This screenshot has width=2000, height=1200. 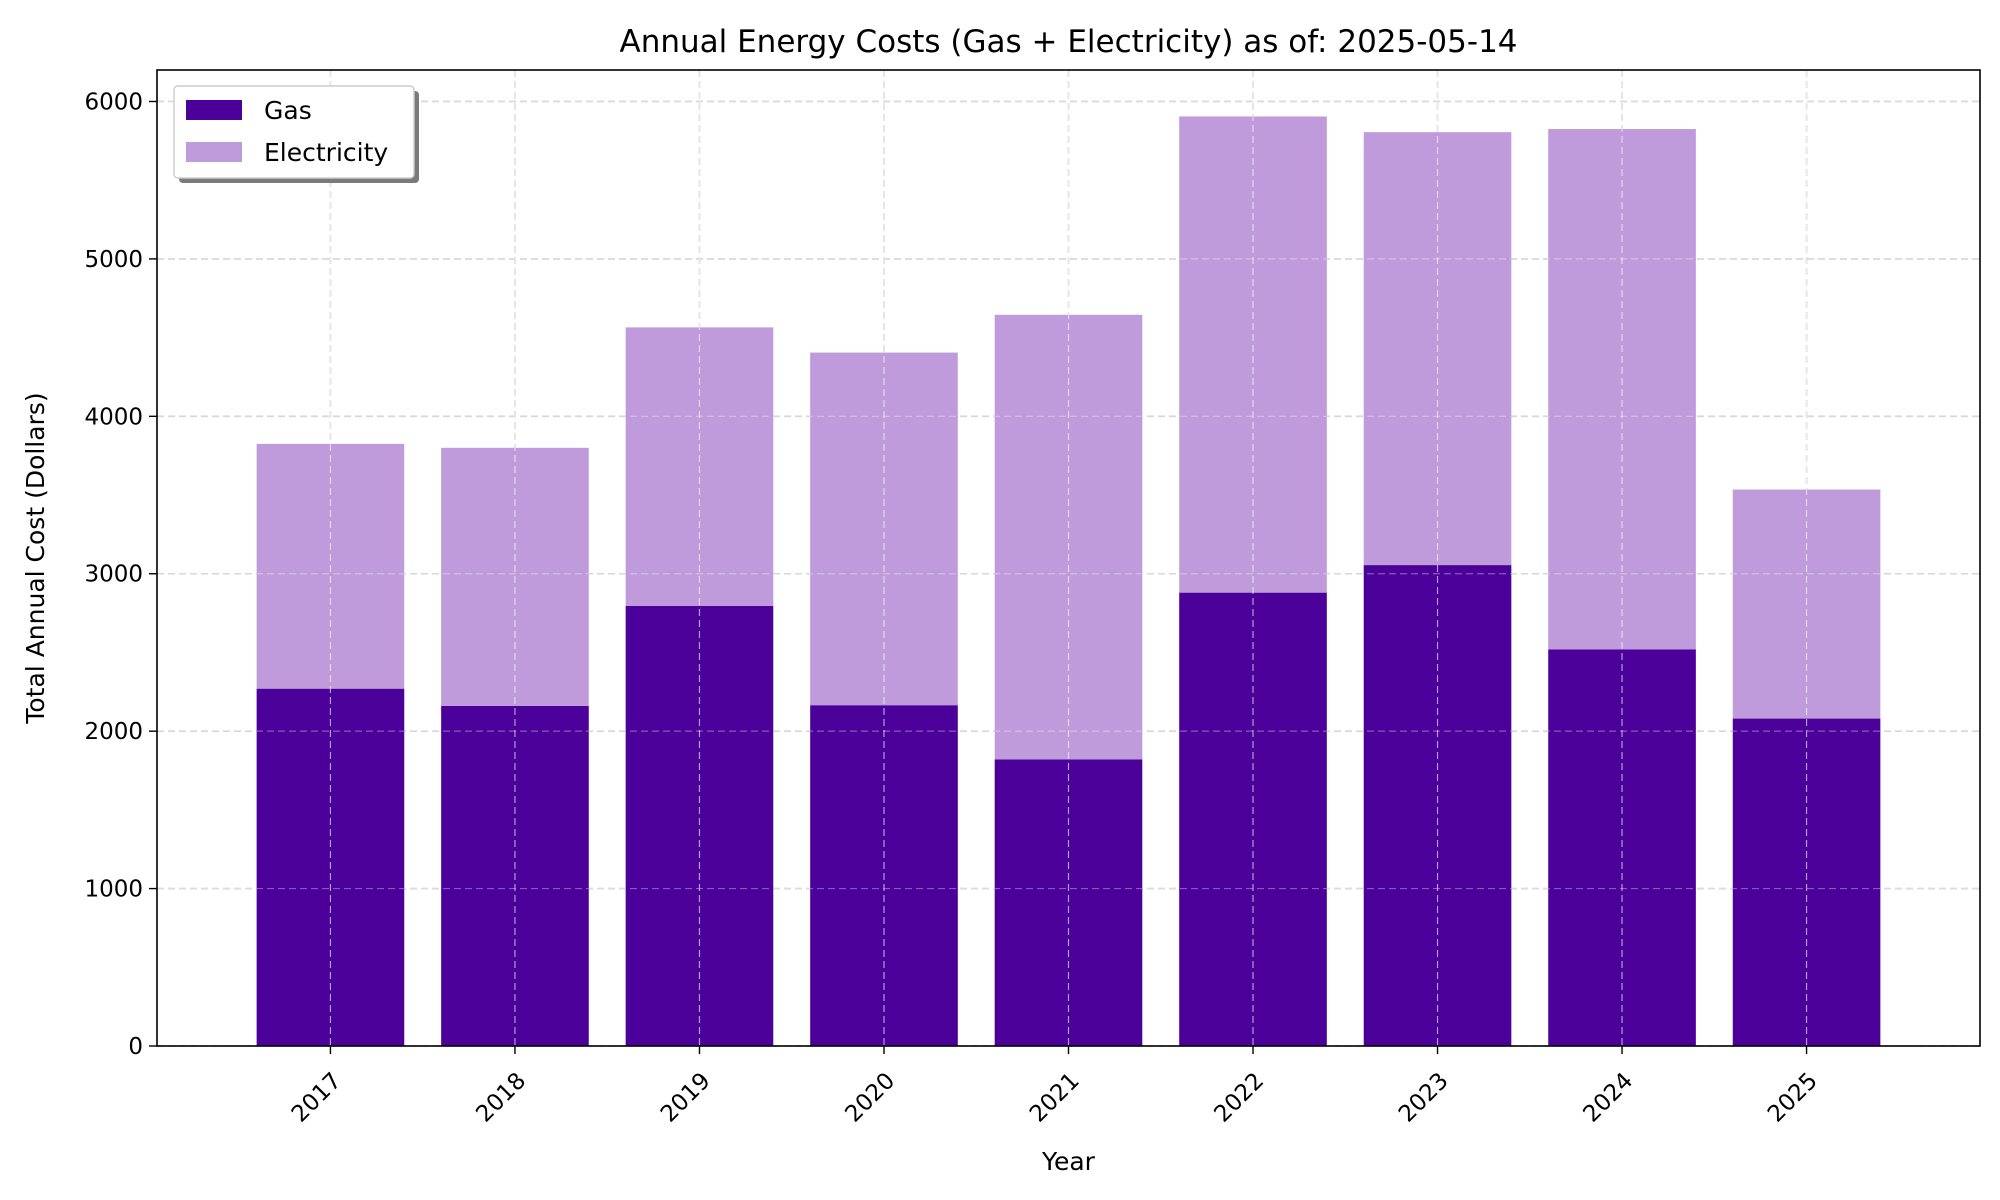 I want to click on y-tick-label: 2000, so click(x=113, y=732).